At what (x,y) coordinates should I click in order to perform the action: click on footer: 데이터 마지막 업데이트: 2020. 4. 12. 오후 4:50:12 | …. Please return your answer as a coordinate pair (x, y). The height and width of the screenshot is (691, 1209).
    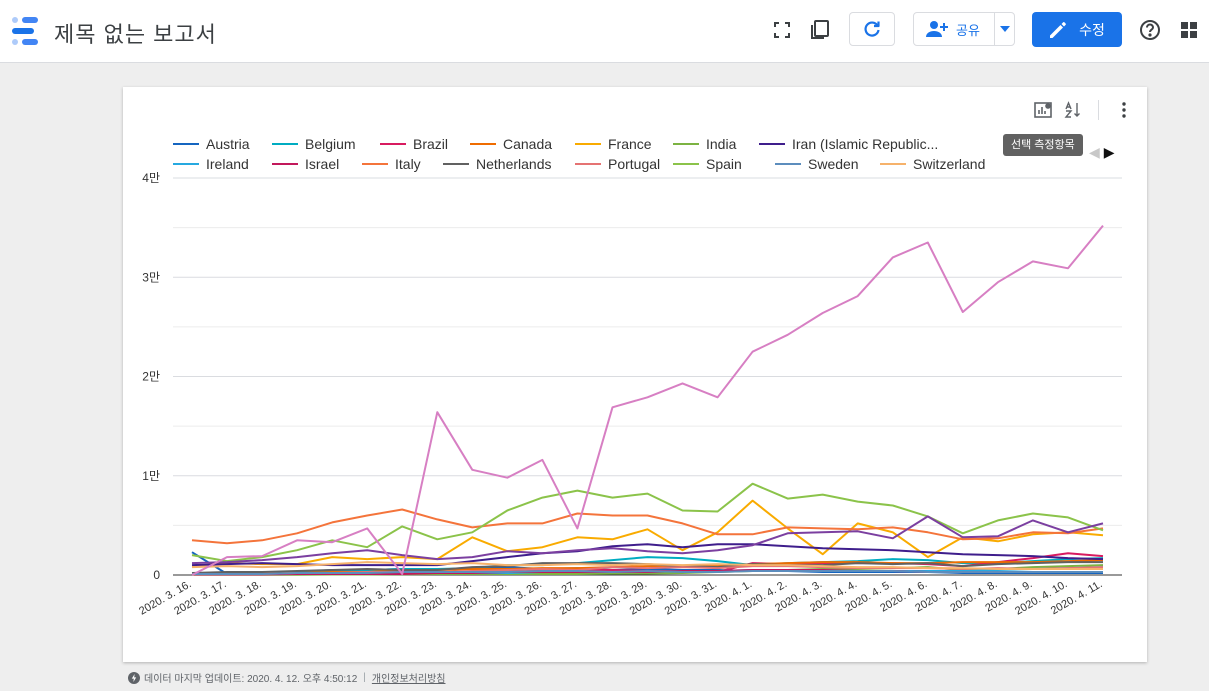
    Looking at the image, I should click on (286, 677).